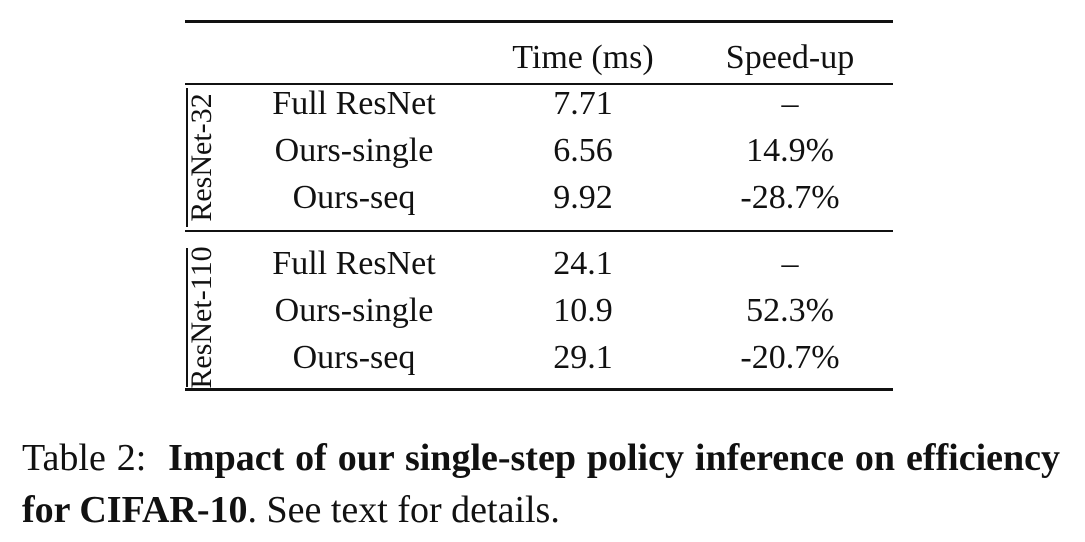  Describe the element at coordinates (403, 510) in the screenshot. I see `caption-text: . See text for details.` at that location.